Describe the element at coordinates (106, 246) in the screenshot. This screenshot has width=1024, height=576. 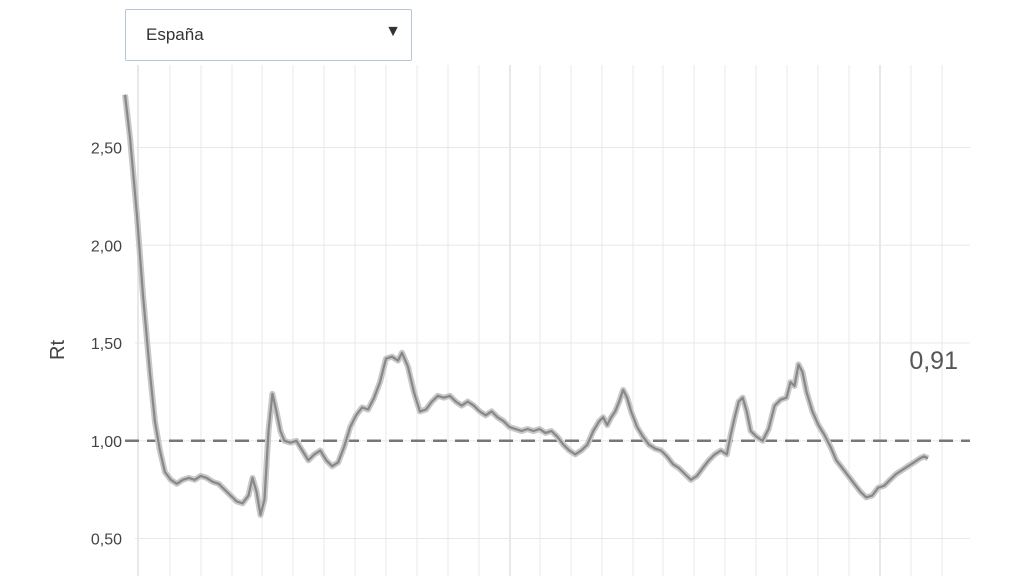
I see `y-tick-label: 2,00` at that location.